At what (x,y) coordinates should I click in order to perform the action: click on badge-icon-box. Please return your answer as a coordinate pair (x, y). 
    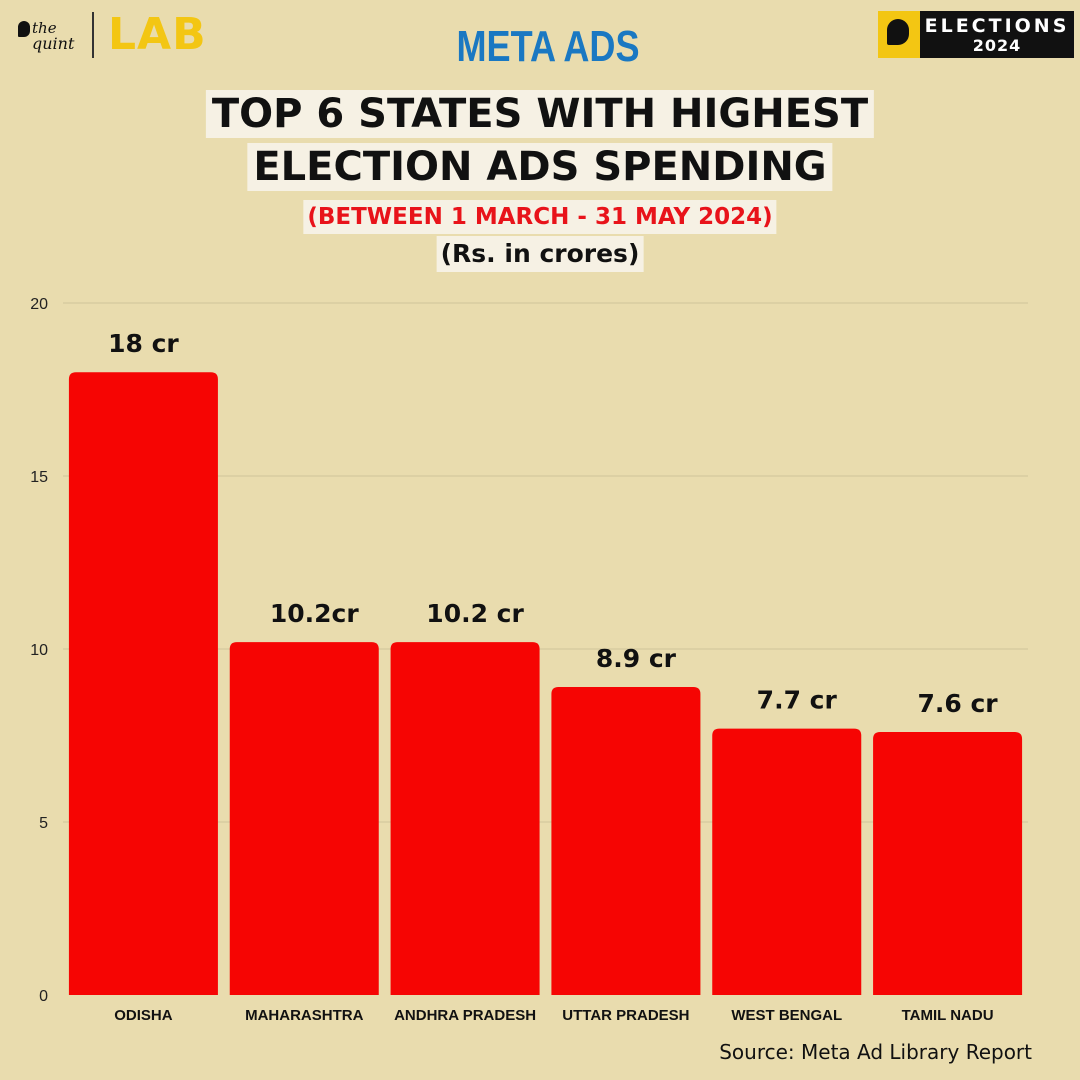
    Looking at the image, I should click on (899, 34).